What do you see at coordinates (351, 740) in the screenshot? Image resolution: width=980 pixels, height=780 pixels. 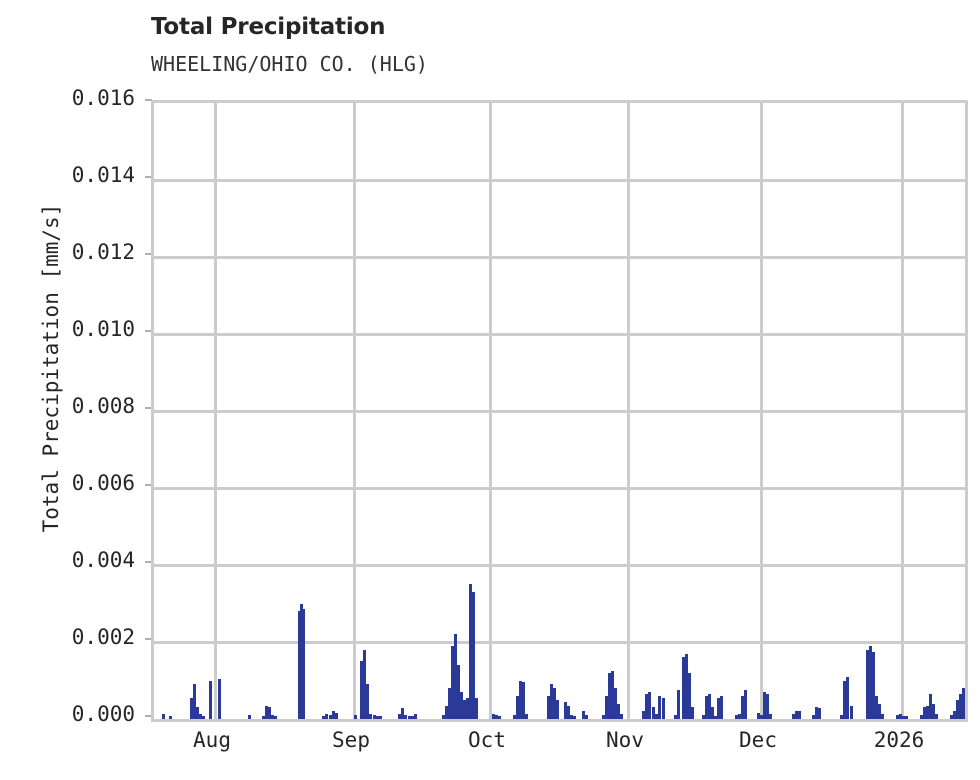 I see `x-tick-label: Sep` at bounding box center [351, 740].